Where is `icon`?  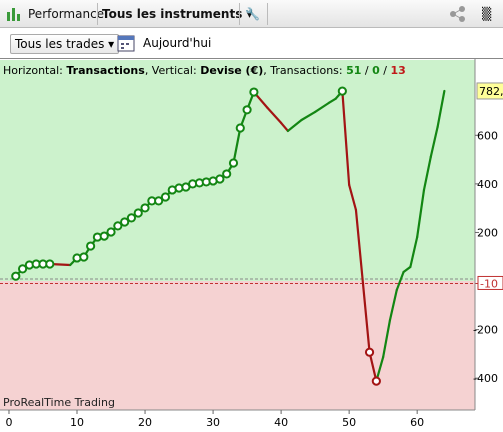
icon is located at coordinates (13, 14).